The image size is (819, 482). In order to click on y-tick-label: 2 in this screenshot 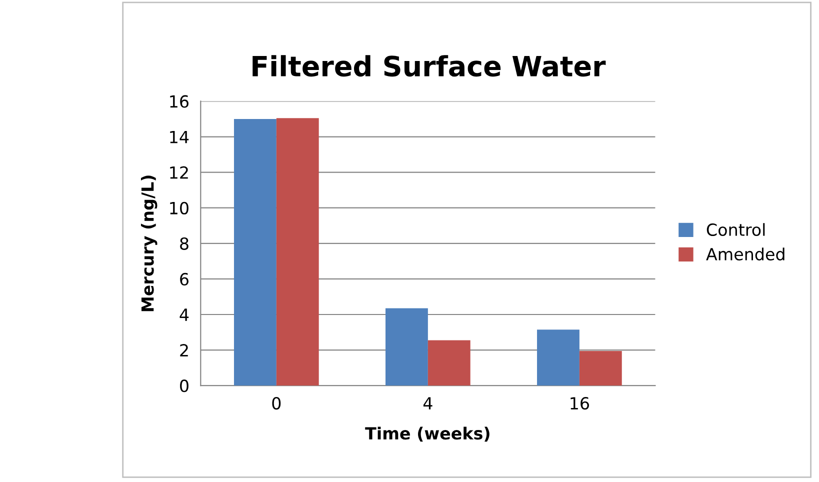, I will do `click(184, 350)`.